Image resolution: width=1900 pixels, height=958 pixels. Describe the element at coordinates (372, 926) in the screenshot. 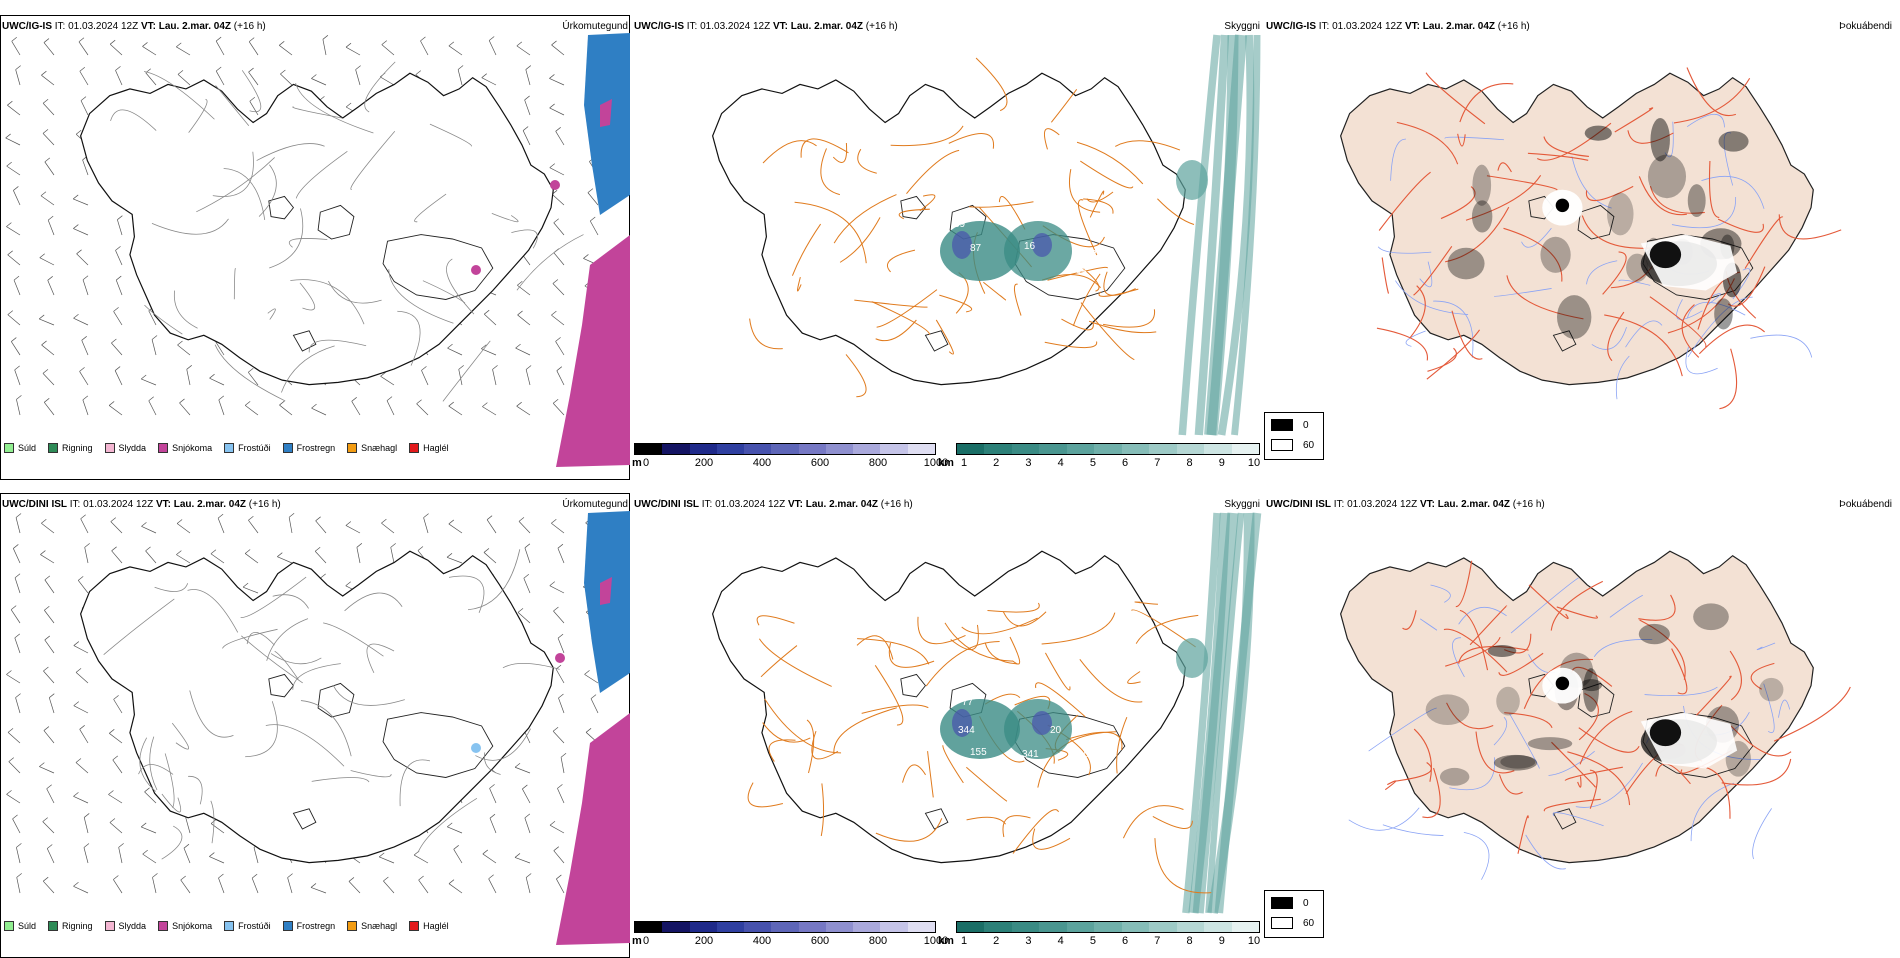

I see `legend-item: Snæhagl` at that location.